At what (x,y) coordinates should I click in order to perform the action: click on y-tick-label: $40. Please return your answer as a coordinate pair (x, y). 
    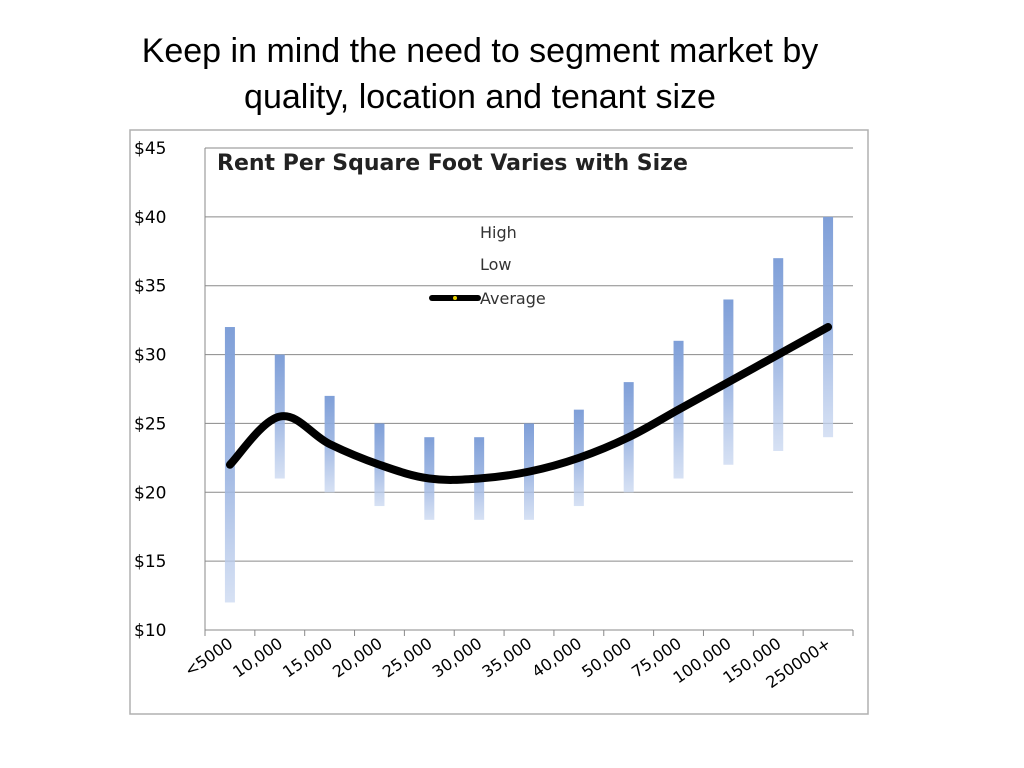
    Looking at the image, I should click on (150, 218).